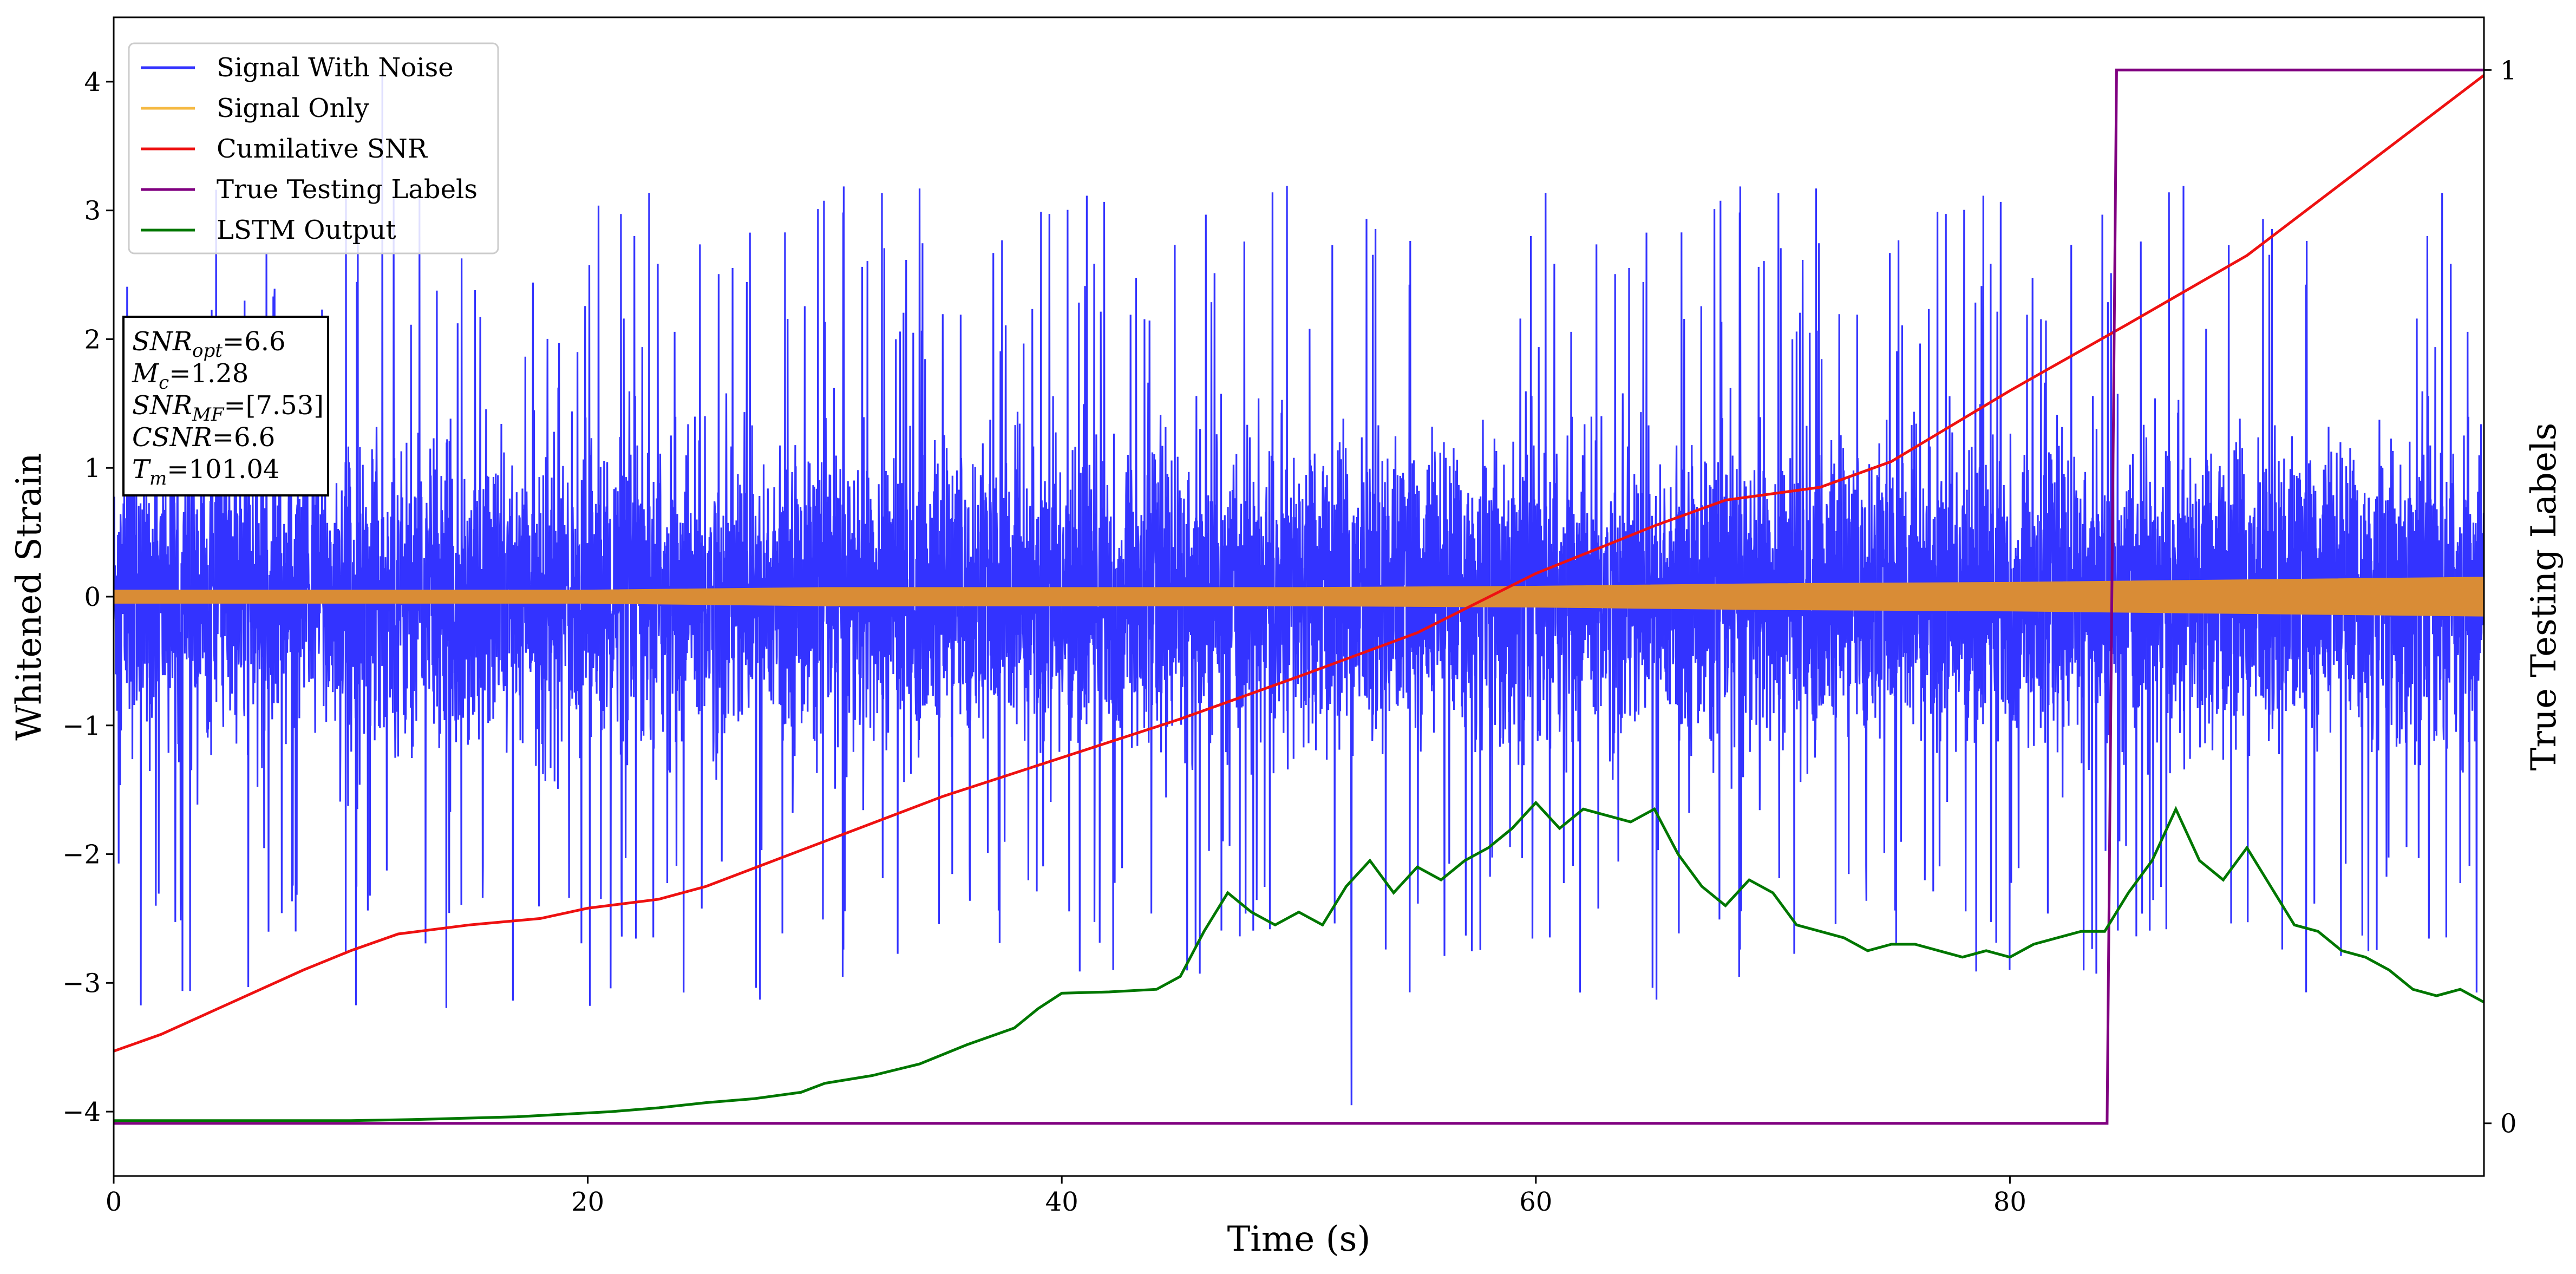  Describe the element at coordinates (2544, 597) in the screenshot. I see `y2-axis-label: True Testing Labels` at that location.